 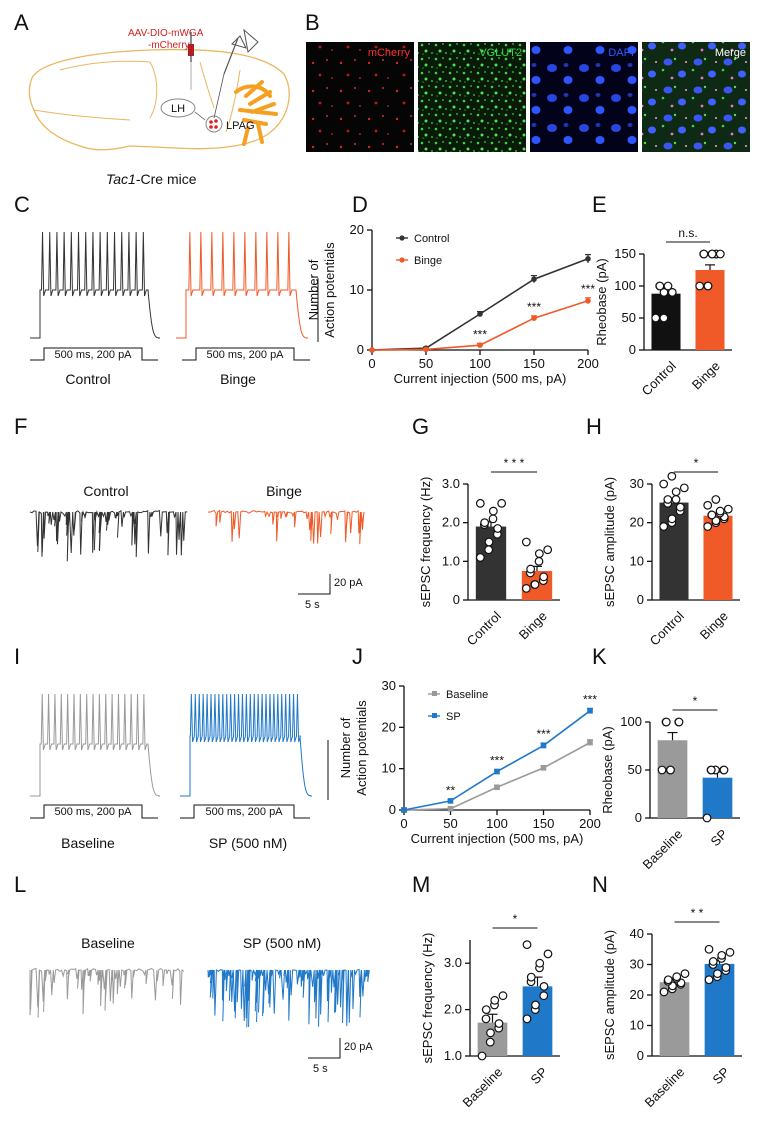 What do you see at coordinates (121, 179) in the screenshot?
I see `caption-italic: Tac1` at bounding box center [121, 179].